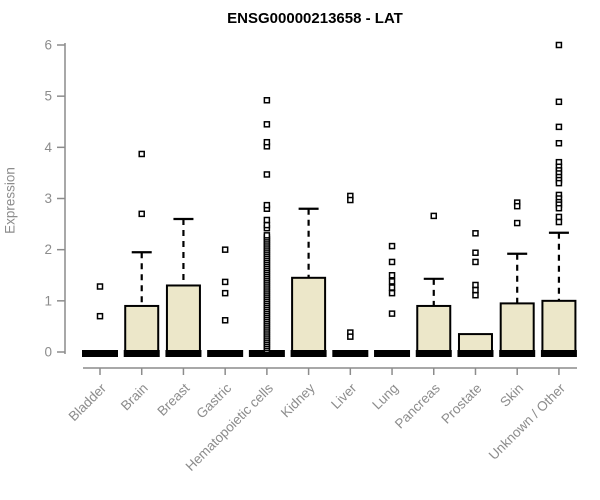 The height and width of the screenshot is (500, 600). Describe the element at coordinates (48, 300) in the screenshot. I see `y-tick-label: 1` at that location.